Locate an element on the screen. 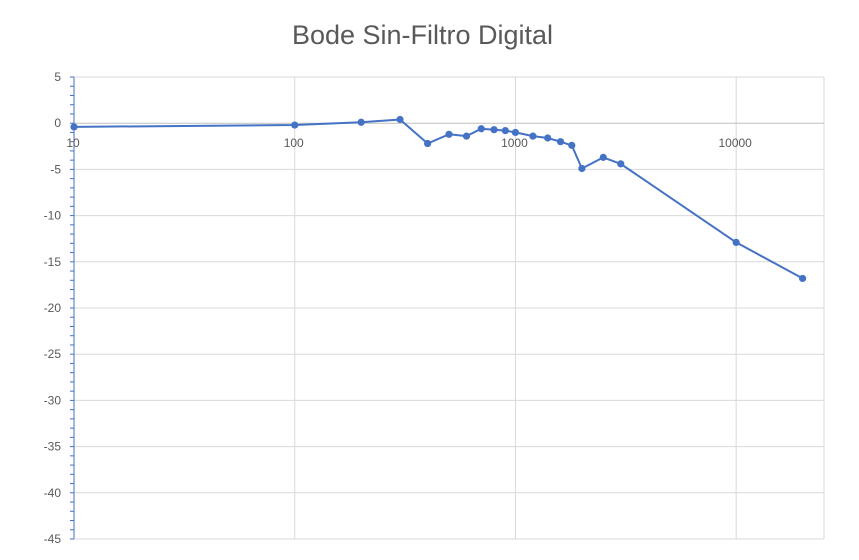 The width and height of the screenshot is (859, 560). y-tick-label: -35 is located at coordinates (53, 447).